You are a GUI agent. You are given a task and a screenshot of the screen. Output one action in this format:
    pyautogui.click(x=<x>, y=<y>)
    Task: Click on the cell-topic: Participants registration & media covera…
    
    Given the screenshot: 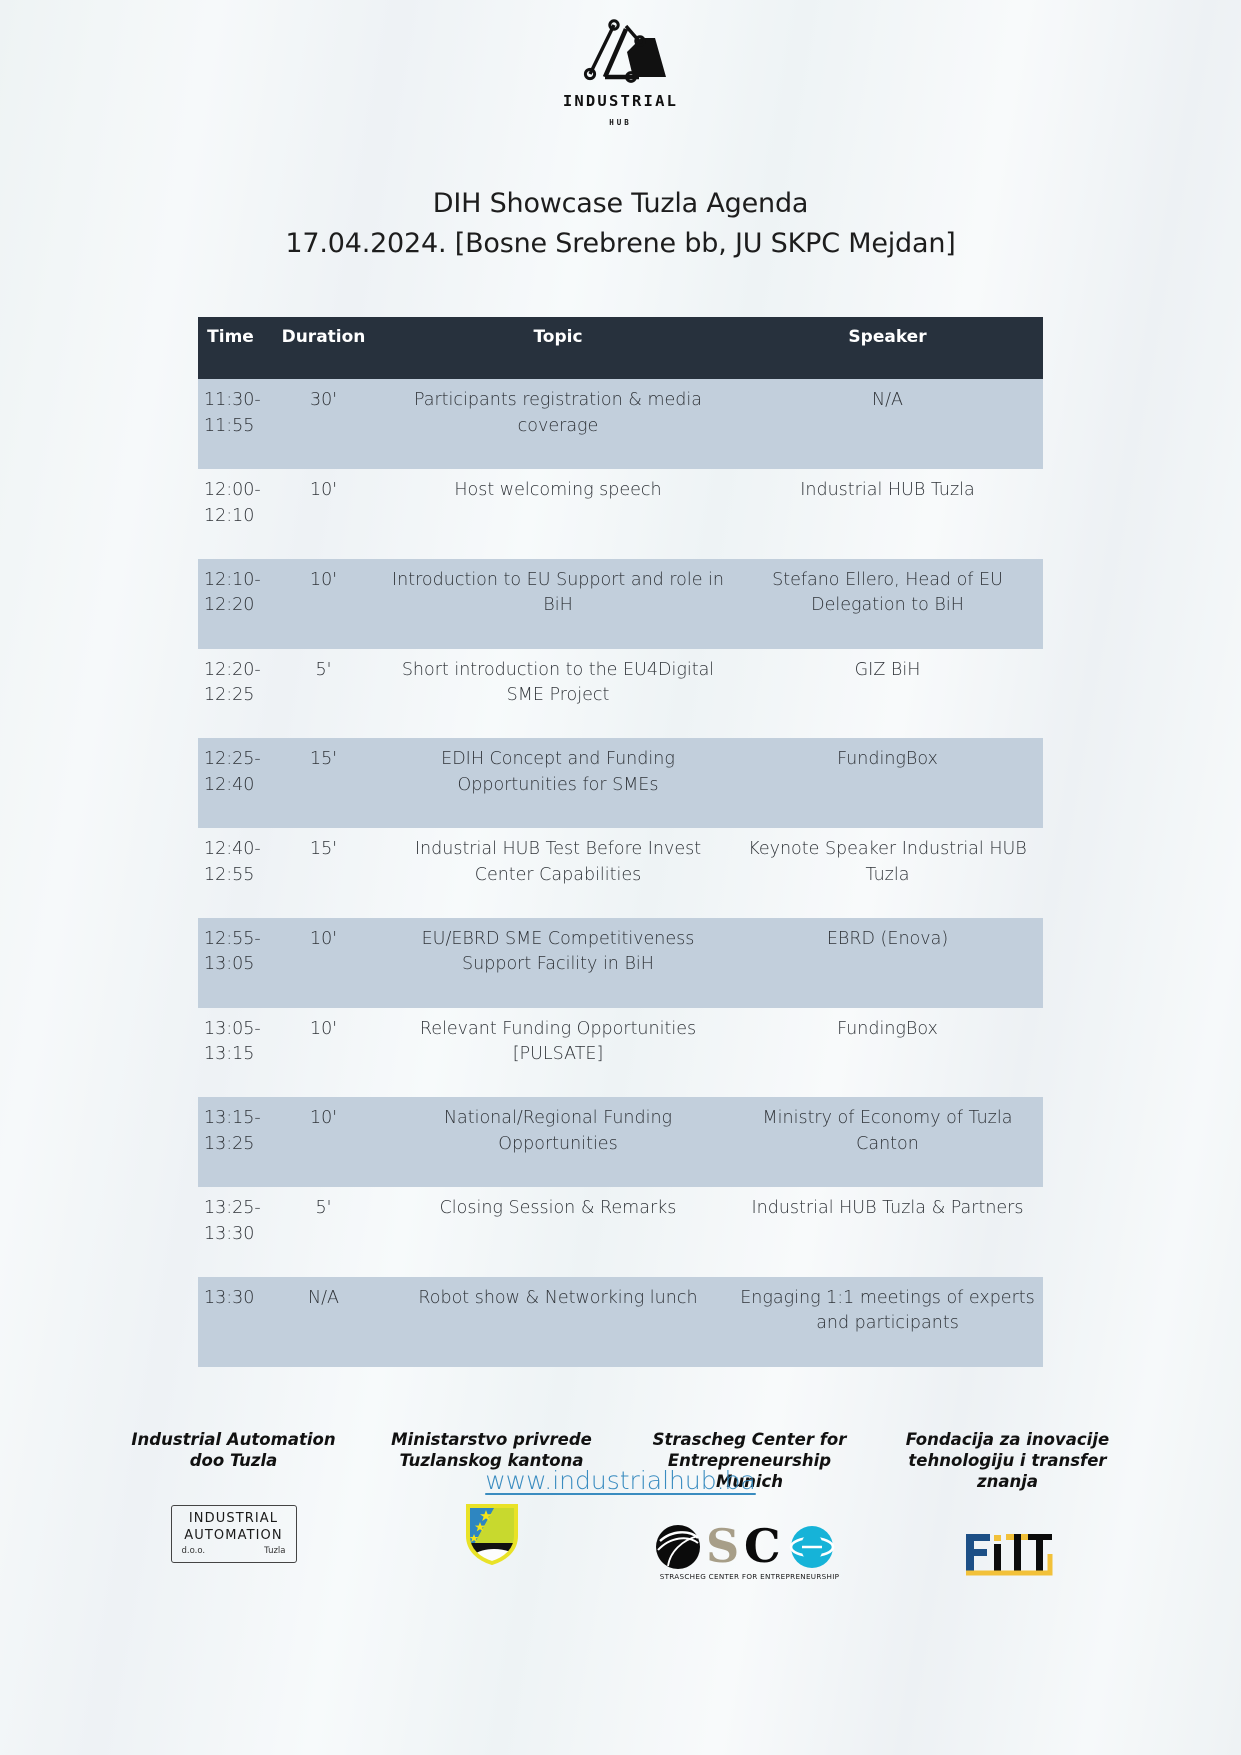 What is the action you would take?
    pyautogui.click(x=558, y=424)
    